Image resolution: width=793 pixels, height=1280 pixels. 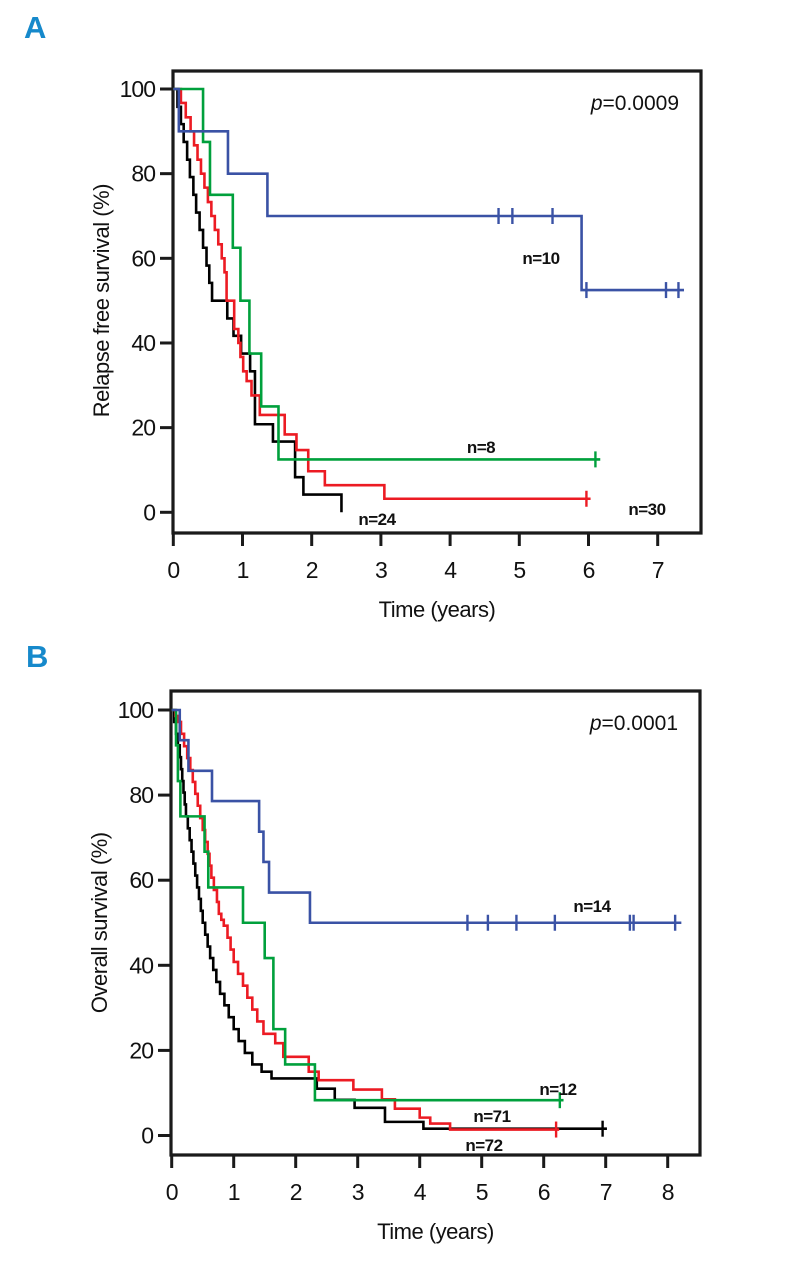 I want to click on y-axis-title-a: Relapse free survival (%), so click(x=101, y=300).